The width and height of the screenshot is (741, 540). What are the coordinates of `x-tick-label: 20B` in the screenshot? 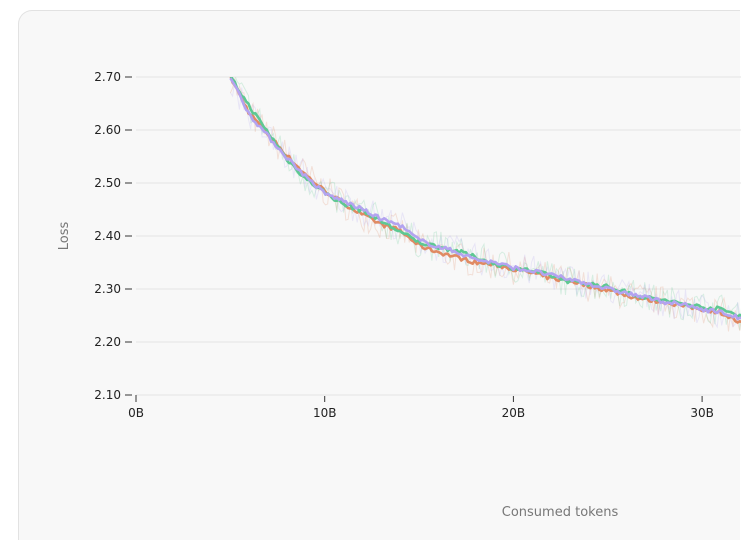 It's located at (514, 413).